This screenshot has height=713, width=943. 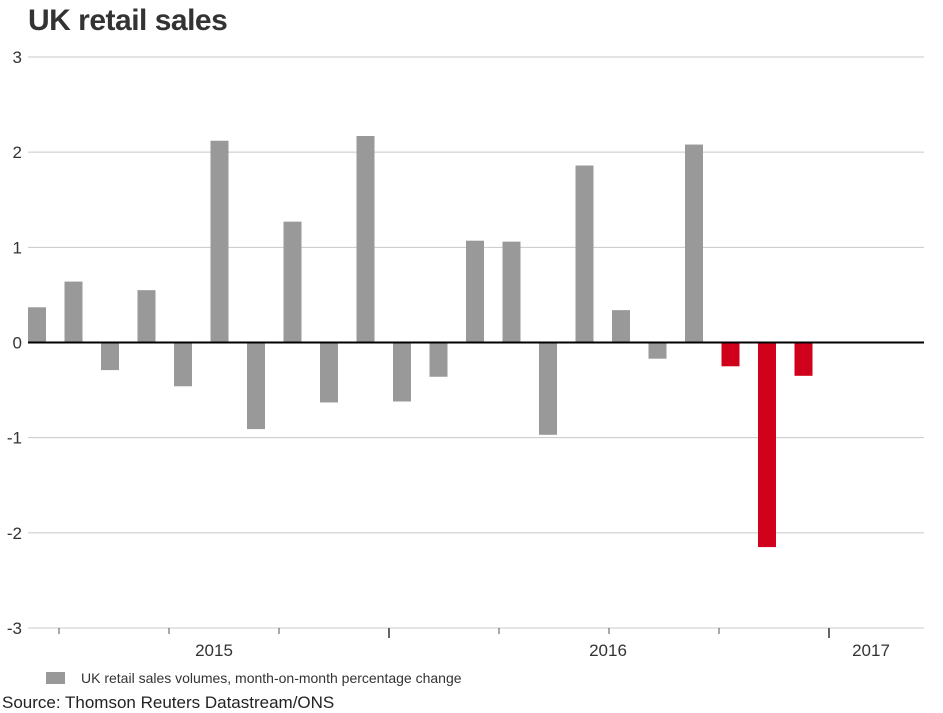 I want to click on x-year-label: 2016, so click(x=608, y=650).